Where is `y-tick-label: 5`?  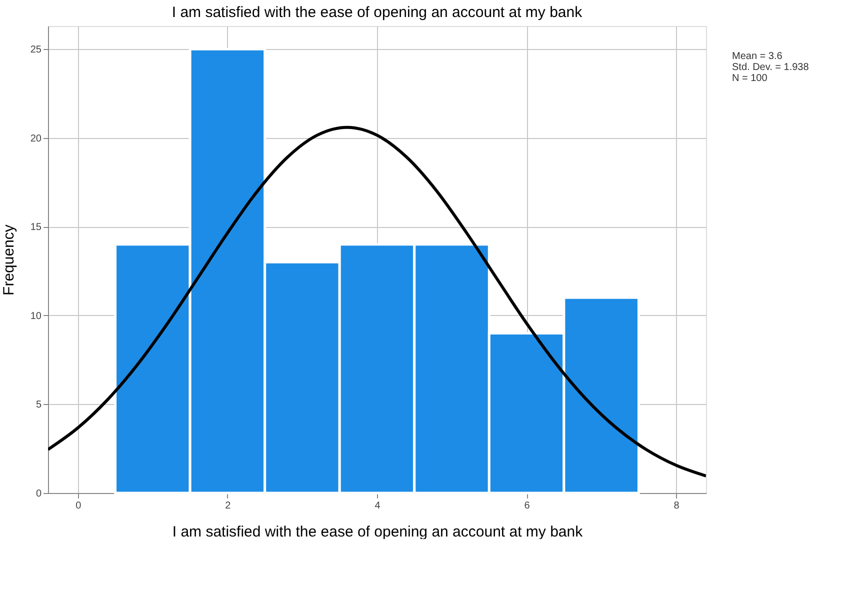 y-tick-label: 5 is located at coordinates (39, 405).